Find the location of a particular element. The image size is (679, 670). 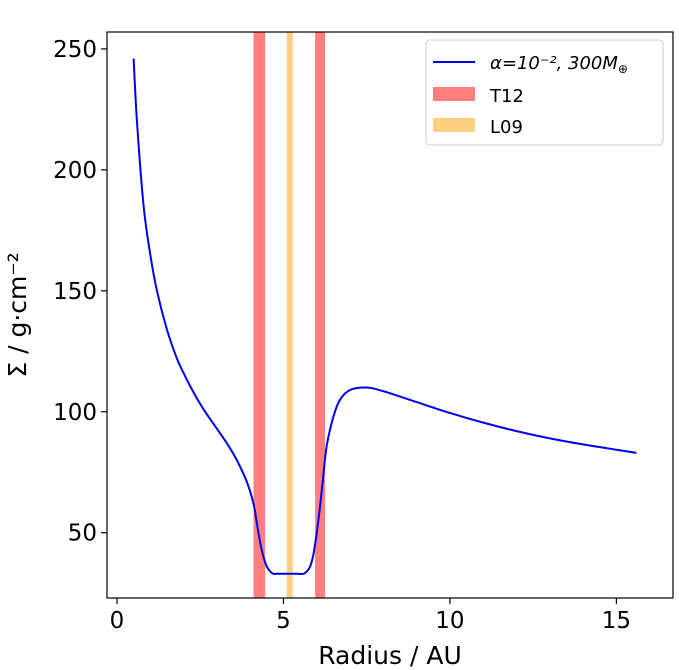

legend-box is located at coordinates (544, 92).